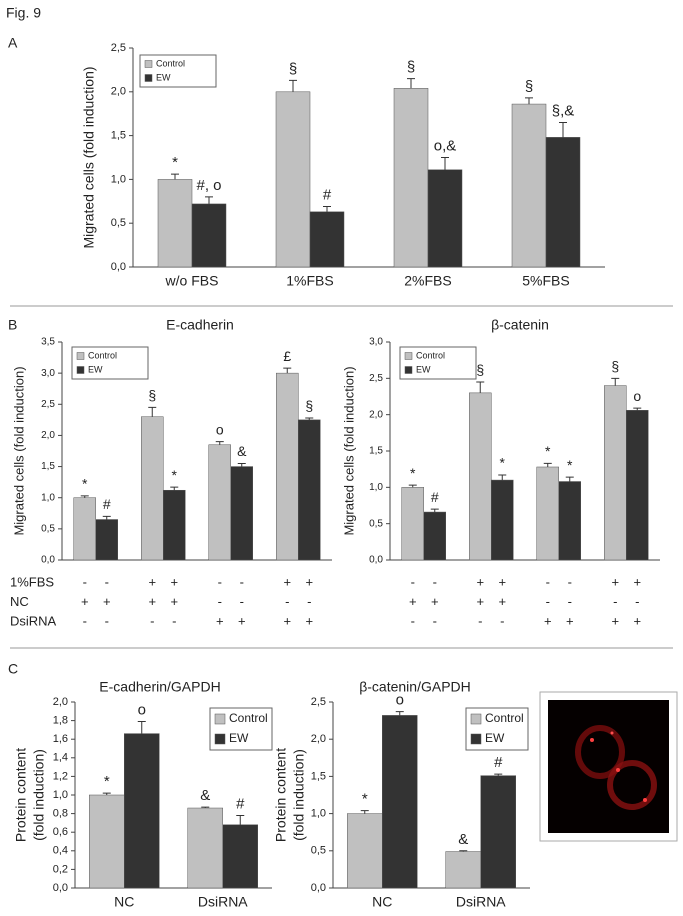  Describe the element at coordinates (600, 752) in the screenshot. I see `cell` at that location.